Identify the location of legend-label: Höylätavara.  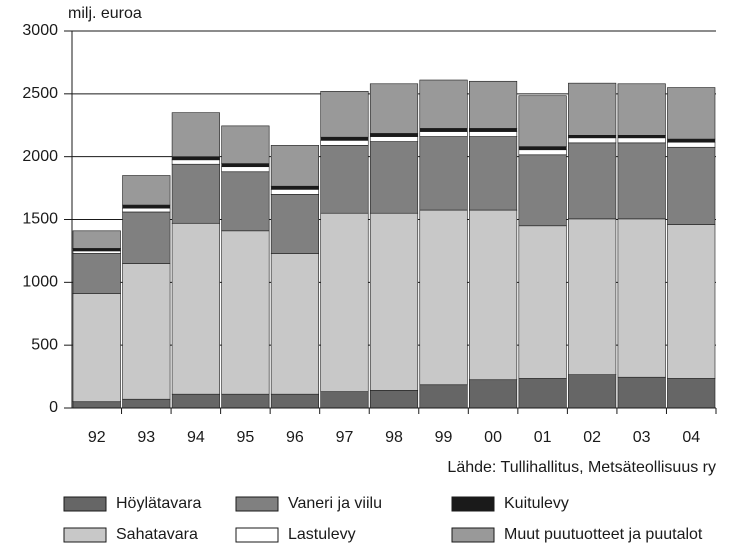
(158, 503).